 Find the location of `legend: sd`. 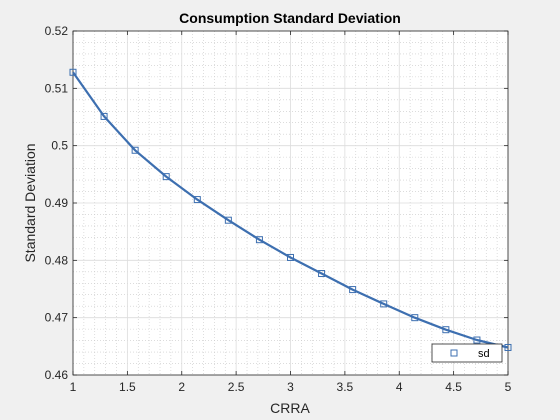

legend: sd is located at coordinates (467, 353).